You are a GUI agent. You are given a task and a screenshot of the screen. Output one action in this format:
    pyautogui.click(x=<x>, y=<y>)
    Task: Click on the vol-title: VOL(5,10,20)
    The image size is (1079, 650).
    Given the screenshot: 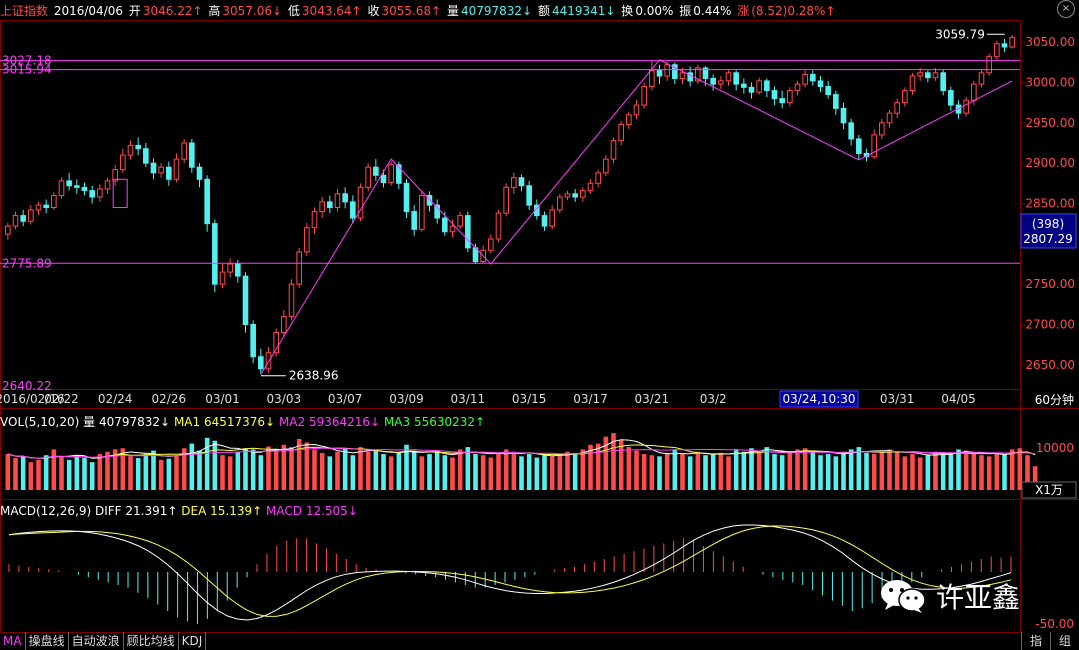 What is the action you would take?
    pyautogui.click(x=40, y=422)
    